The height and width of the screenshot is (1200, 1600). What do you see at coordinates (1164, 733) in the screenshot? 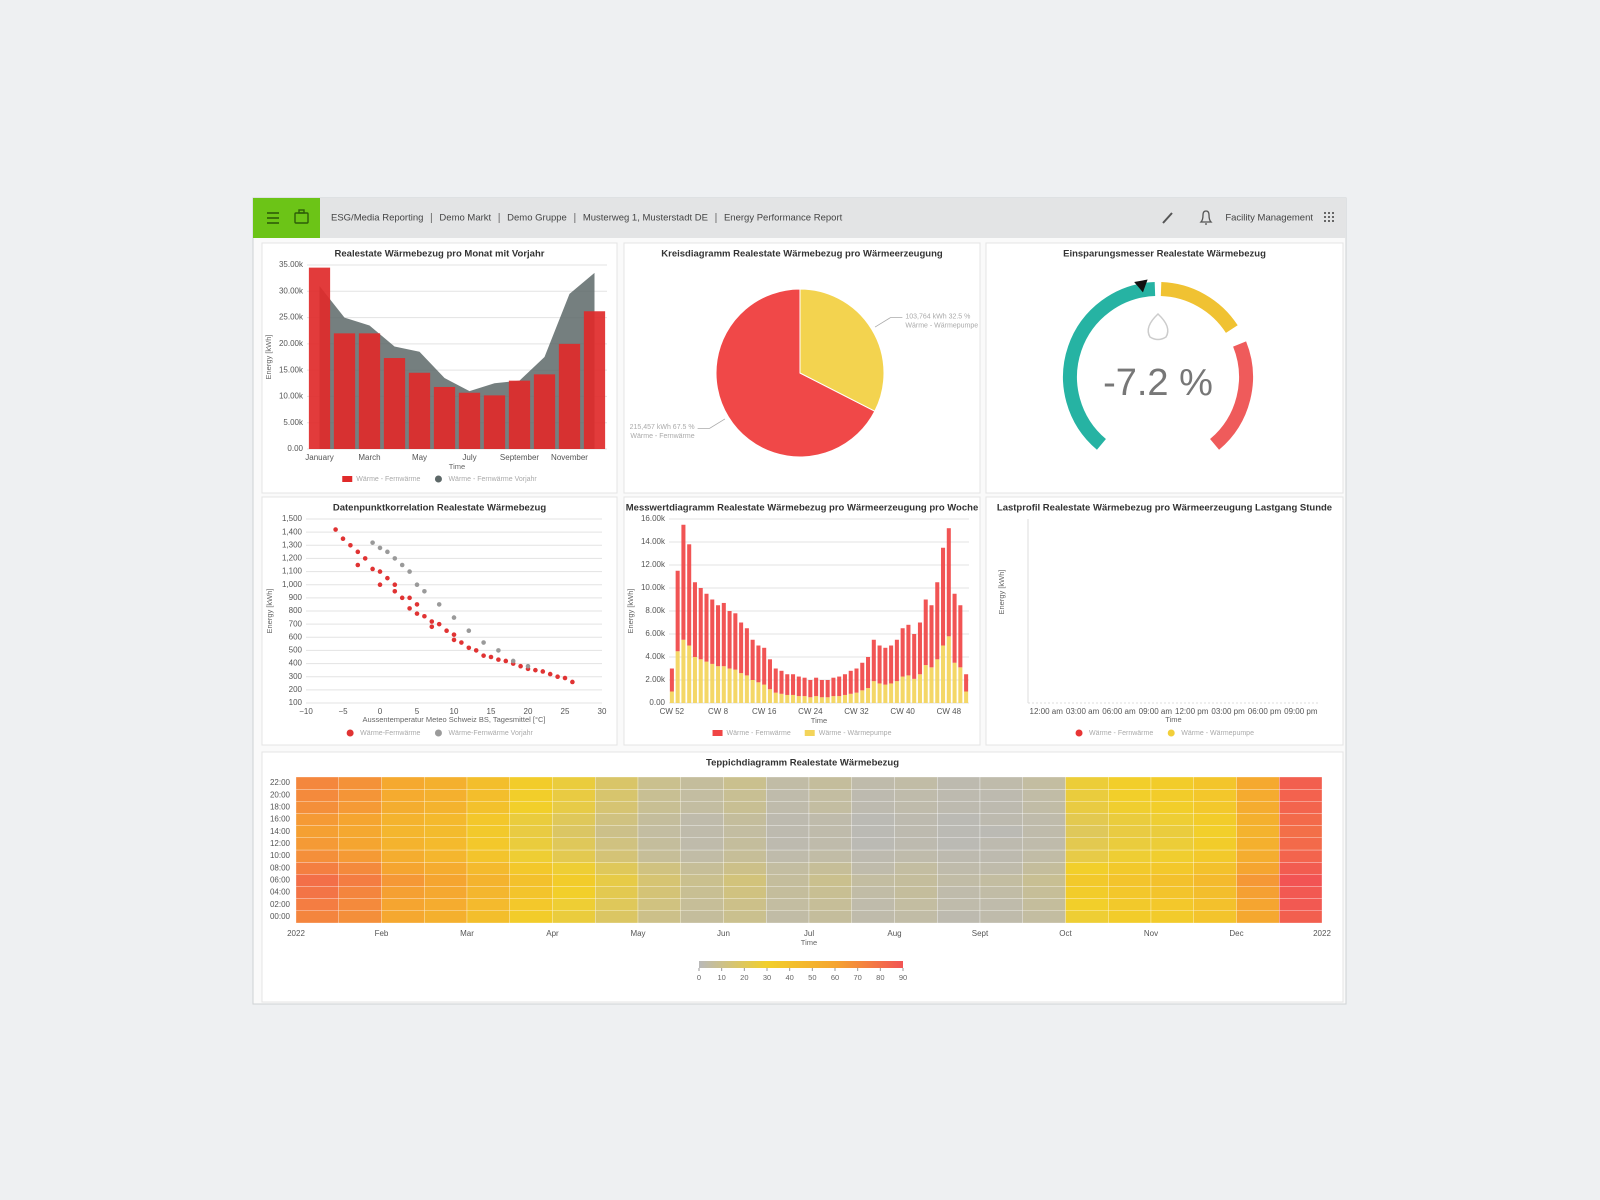
I see `legend: Wärme - Fernwärme Wärme - Wärmepumpe` at bounding box center [1164, 733].